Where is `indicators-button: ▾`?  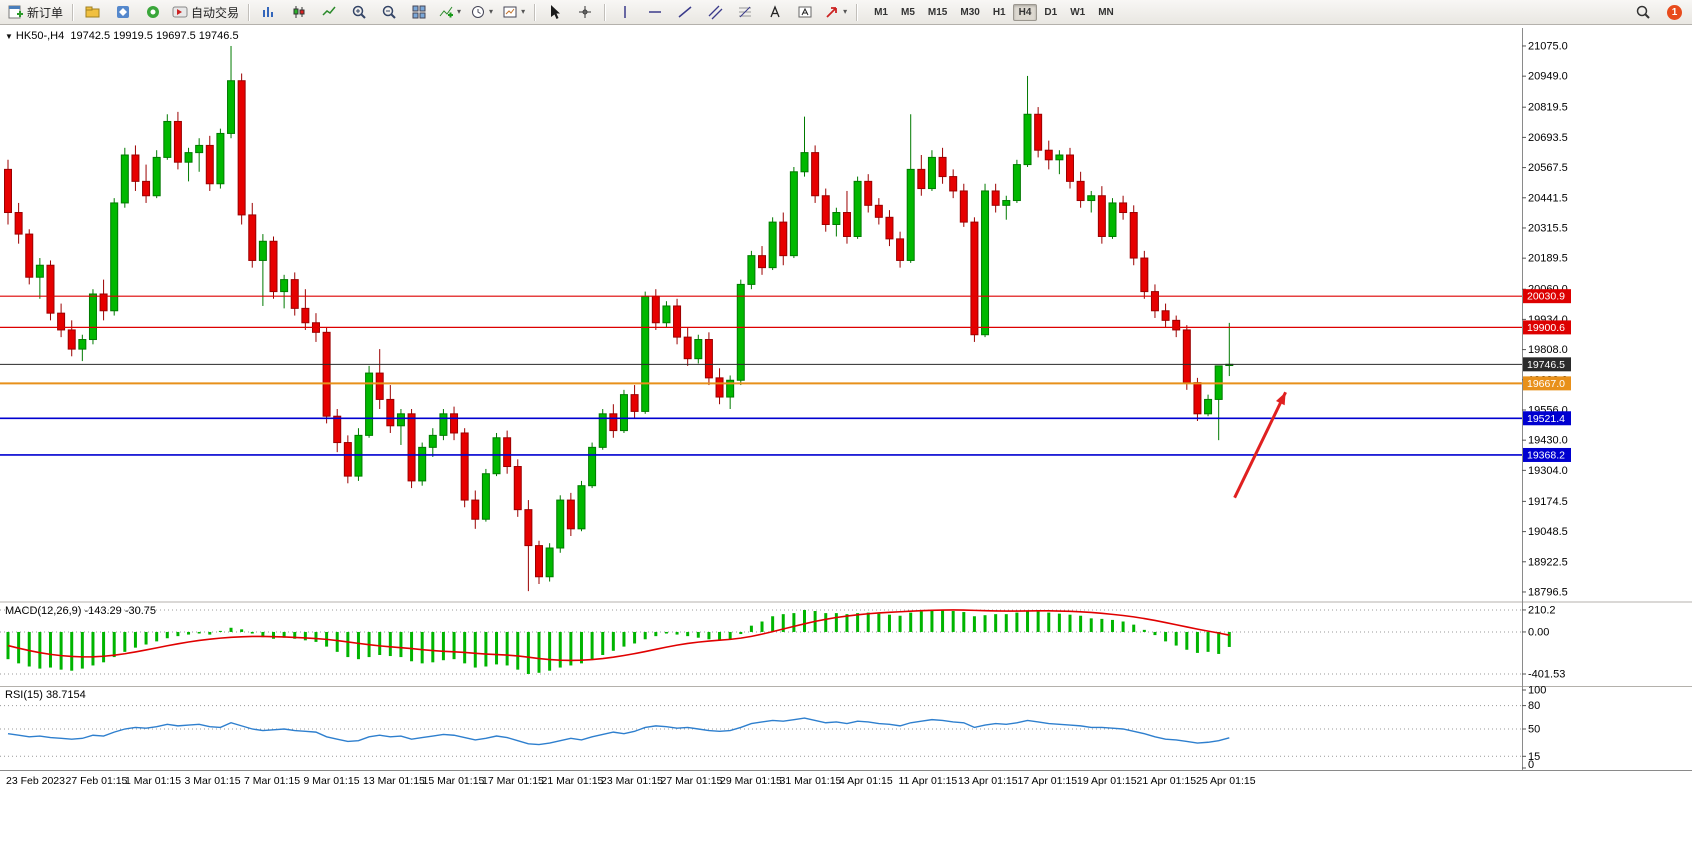 indicators-button: ▾ is located at coordinates (449, 12).